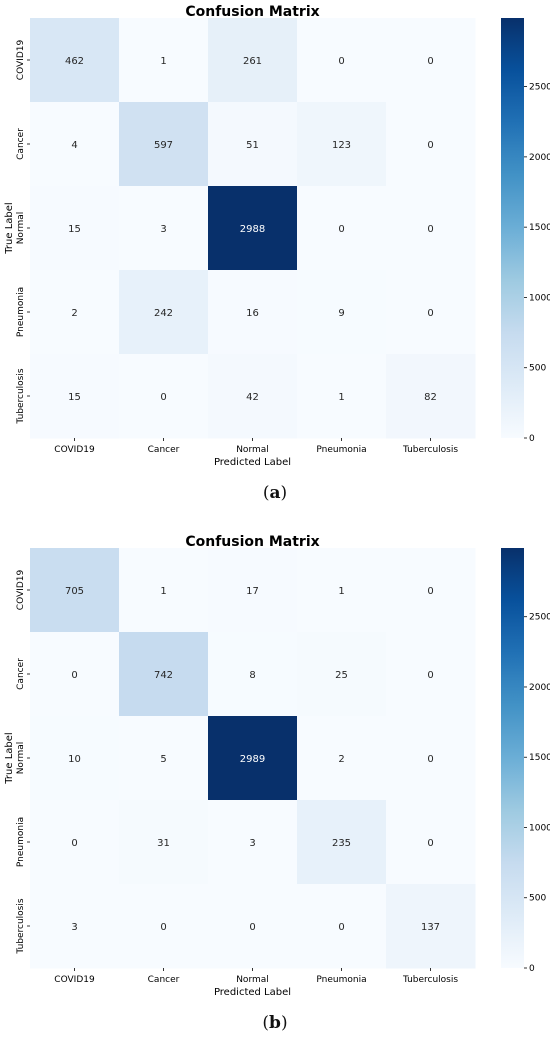  I want to click on cell-value-label: 17, so click(252, 591).